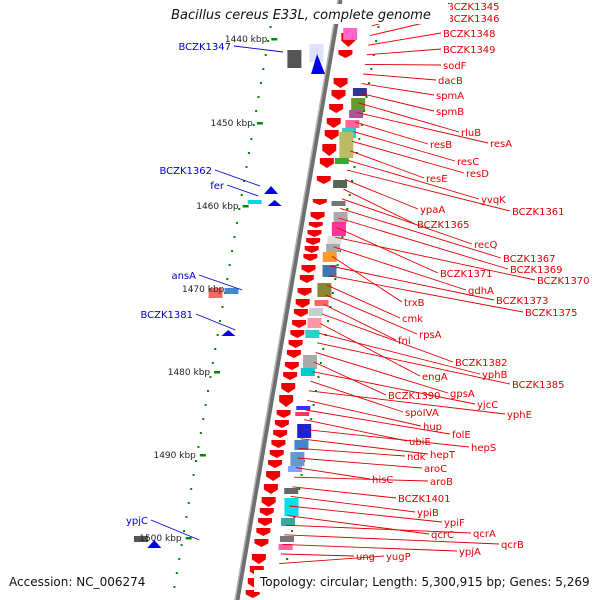 The image size is (600, 600). Describe the element at coordinates (512, 545) in the screenshot. I see `gene-label: qcrB` at that location.